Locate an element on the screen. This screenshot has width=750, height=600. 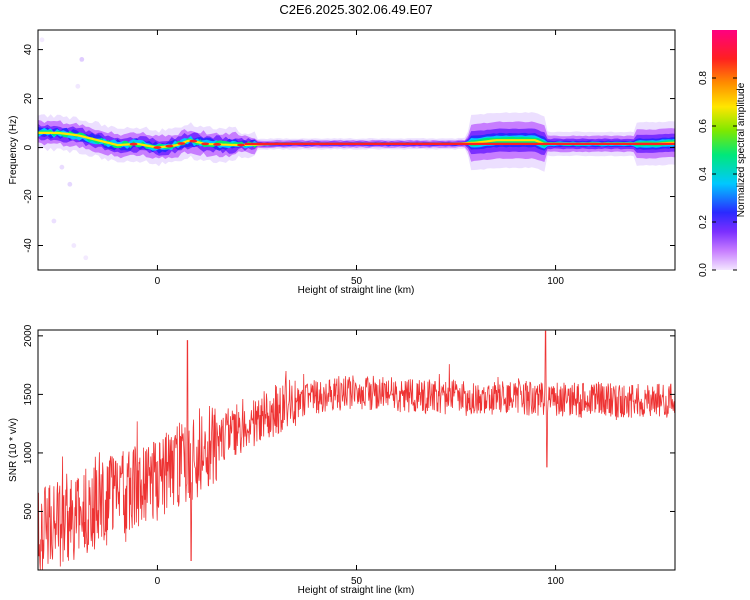
spectrogram-x-tick-label: 100 is located at coordinates (555, 281).